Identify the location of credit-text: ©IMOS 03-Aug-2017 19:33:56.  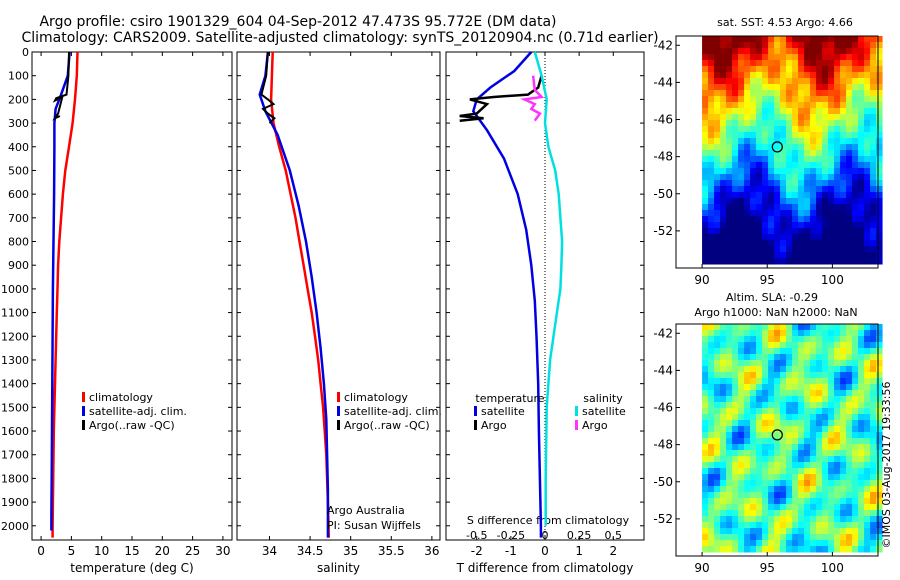
(886, 465).